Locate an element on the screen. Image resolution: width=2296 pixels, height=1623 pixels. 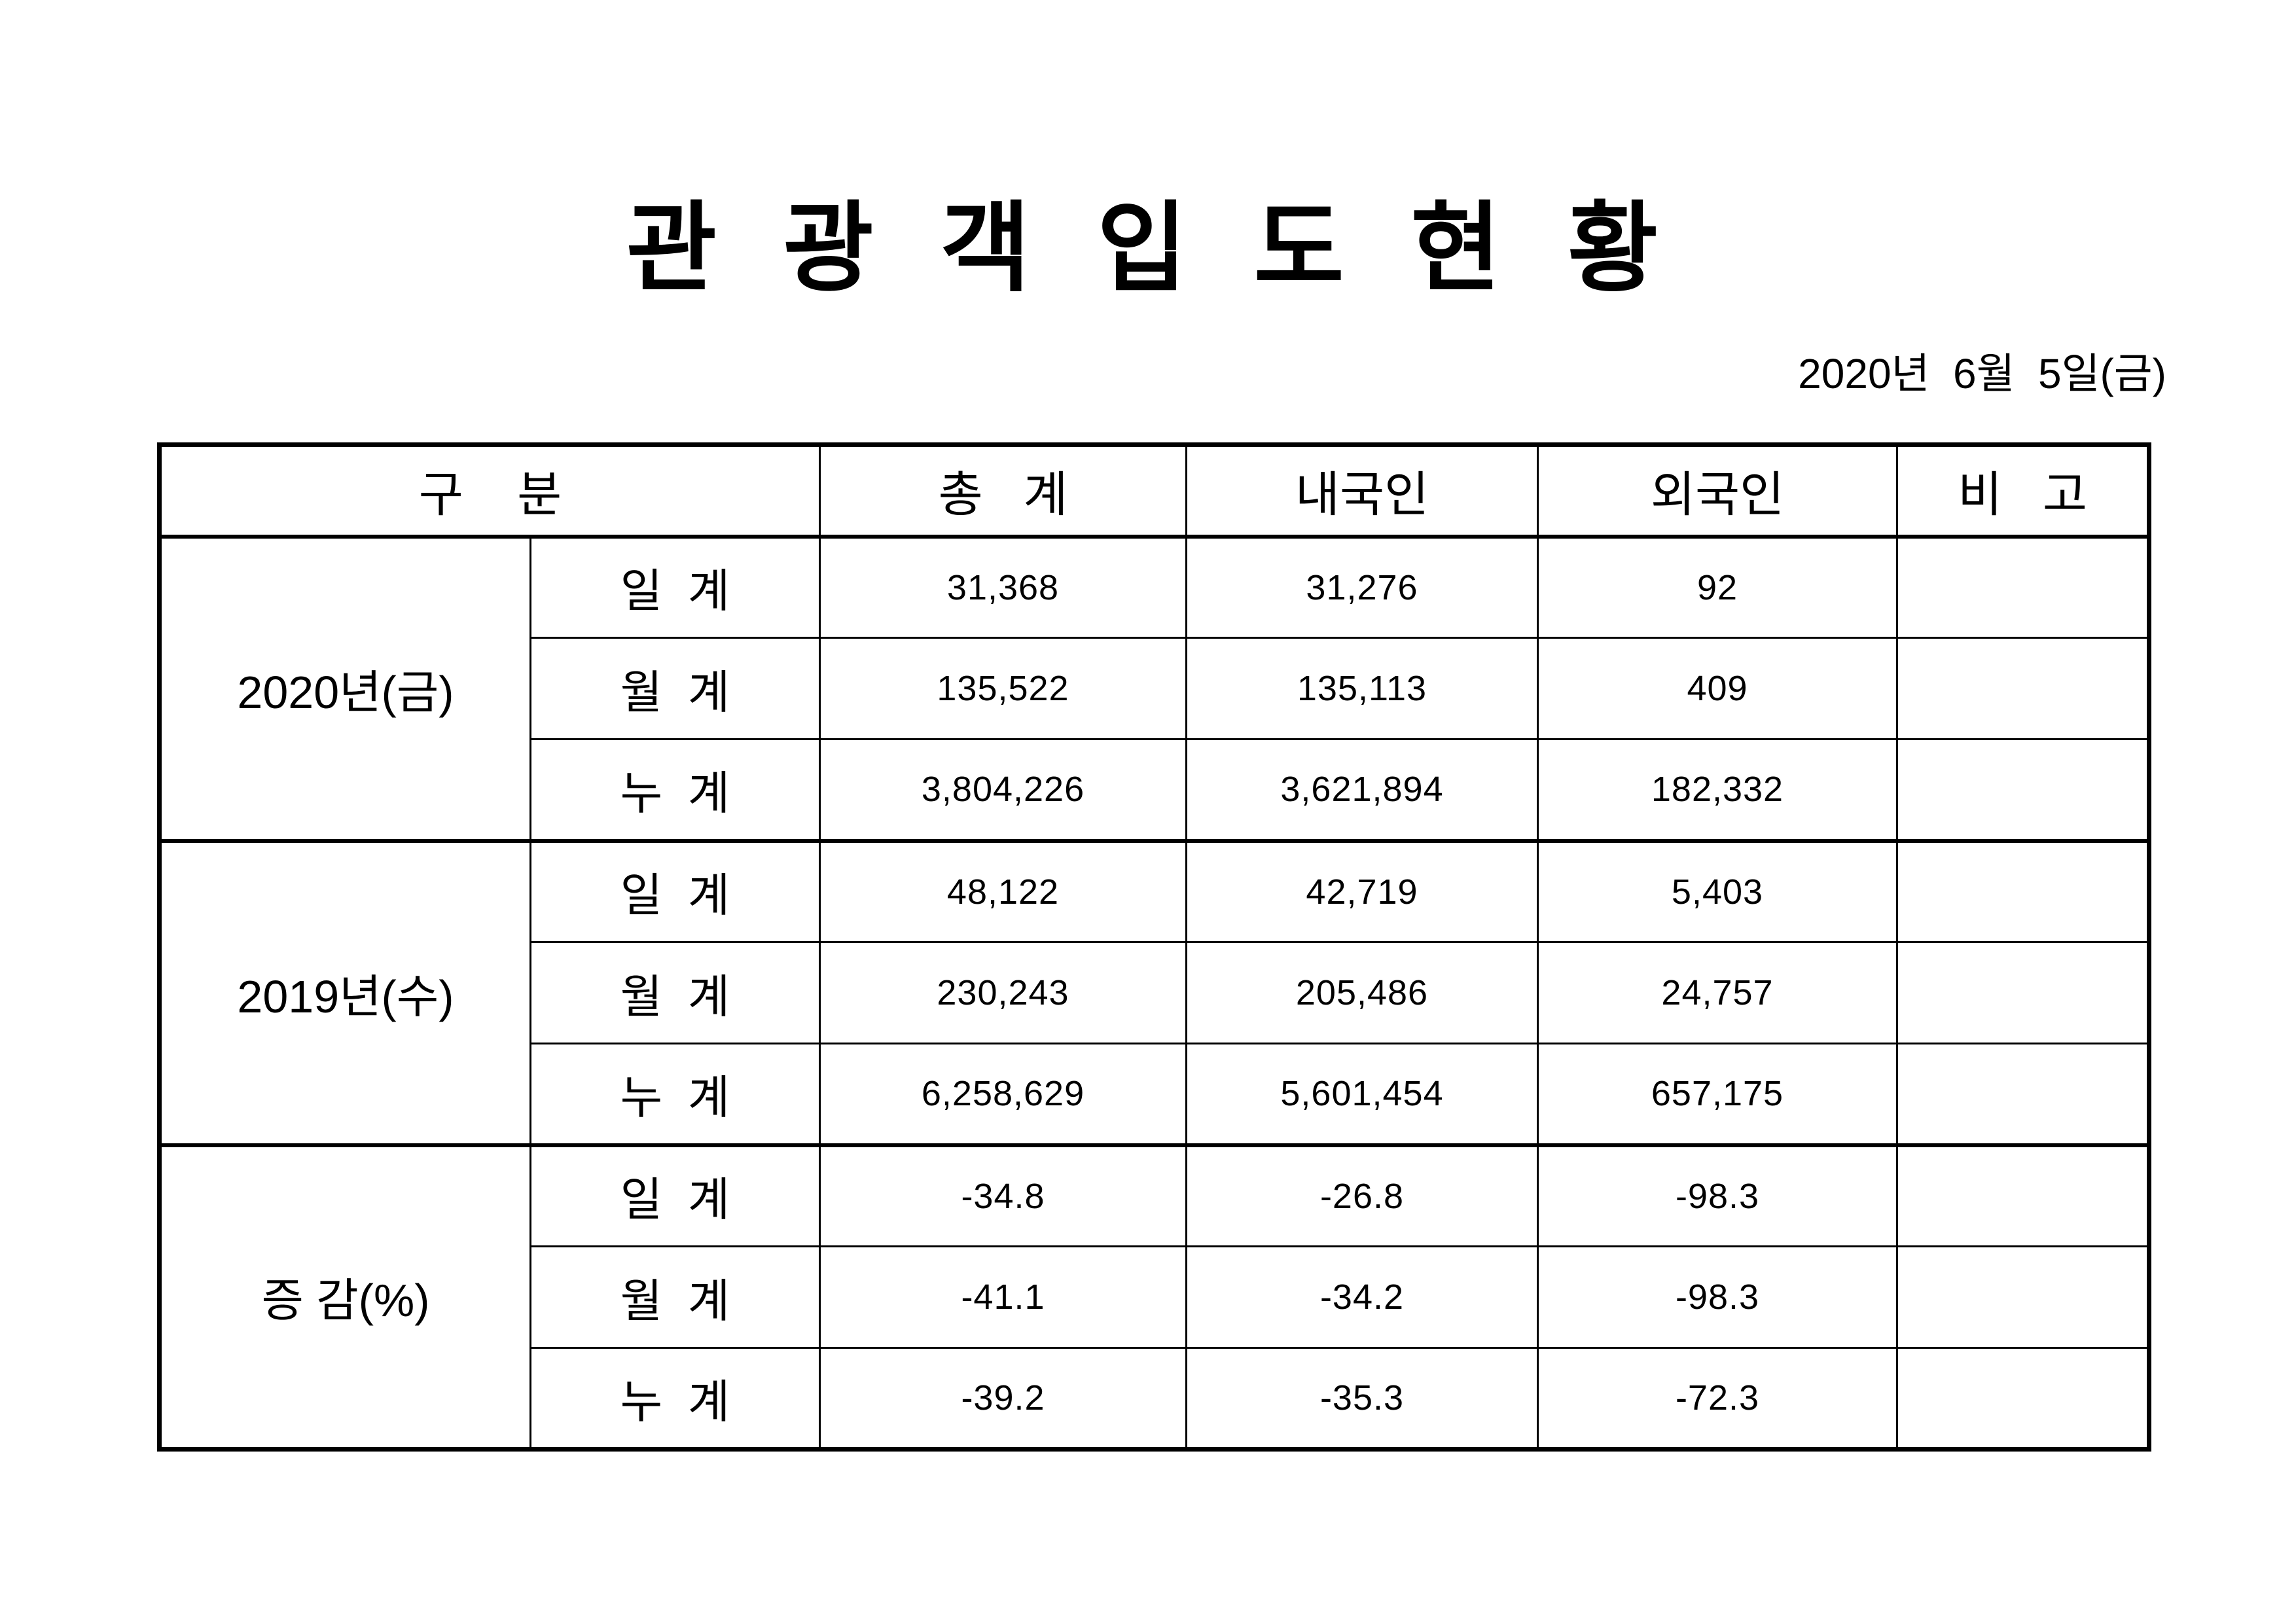
cell-total: 3,804,226 is located at coordinates (1003, 790).